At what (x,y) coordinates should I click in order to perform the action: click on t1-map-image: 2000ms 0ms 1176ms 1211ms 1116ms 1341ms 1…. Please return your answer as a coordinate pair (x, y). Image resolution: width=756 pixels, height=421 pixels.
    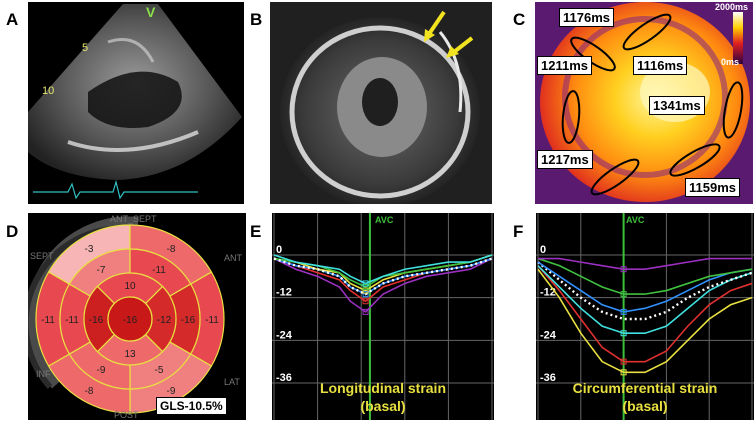
    Looking at the image, I should click on (644, 103).